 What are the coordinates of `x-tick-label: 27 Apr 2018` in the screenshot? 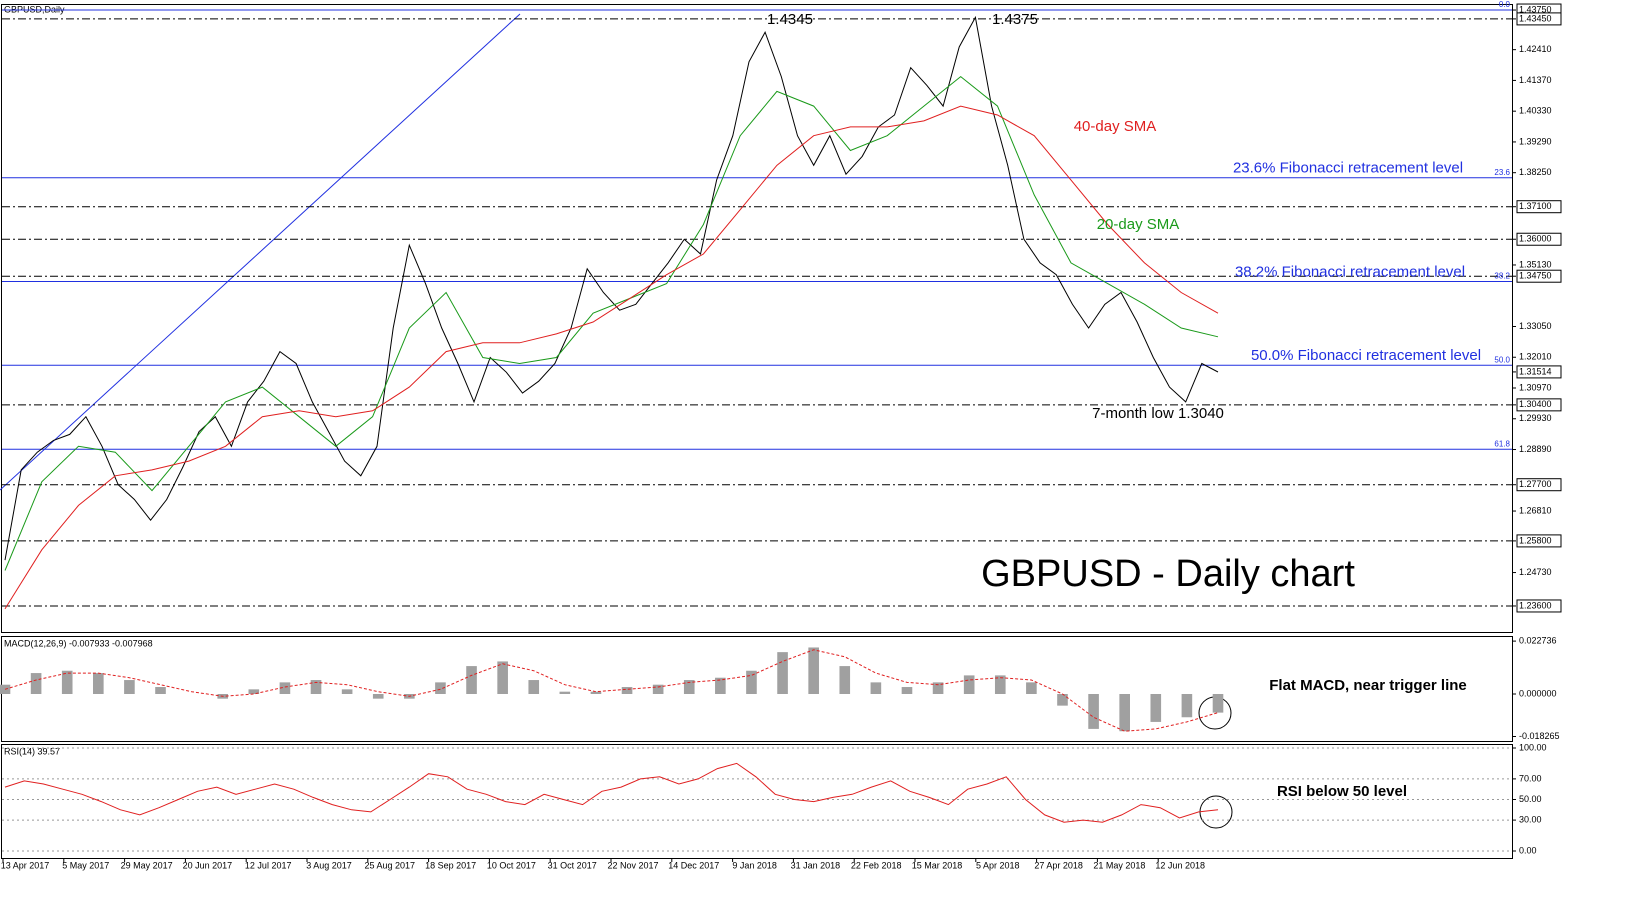 It's located at (1058, 865).